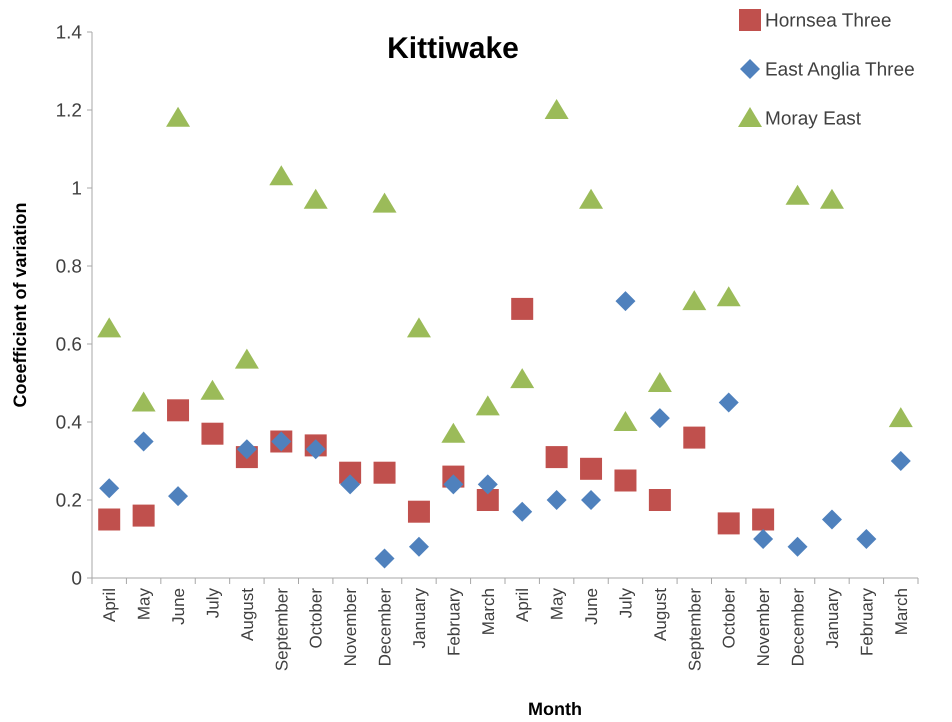 This screenshot has height=722, width=952. I want to click on y-tick-label: 0.8, so click(69, 267).